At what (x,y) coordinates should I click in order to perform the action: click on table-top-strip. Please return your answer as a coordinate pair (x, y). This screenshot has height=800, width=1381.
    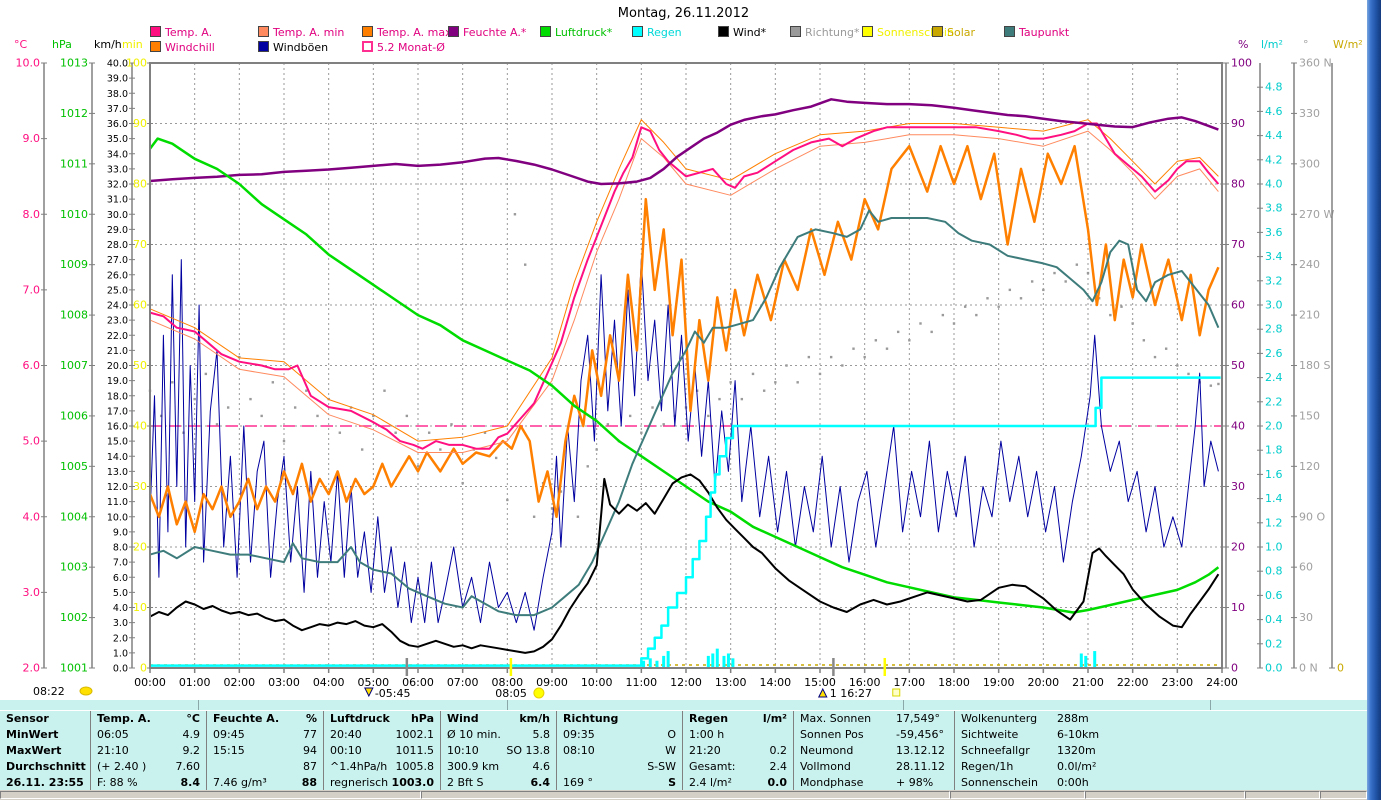
    Looking at the image, I should click on (683, 705).